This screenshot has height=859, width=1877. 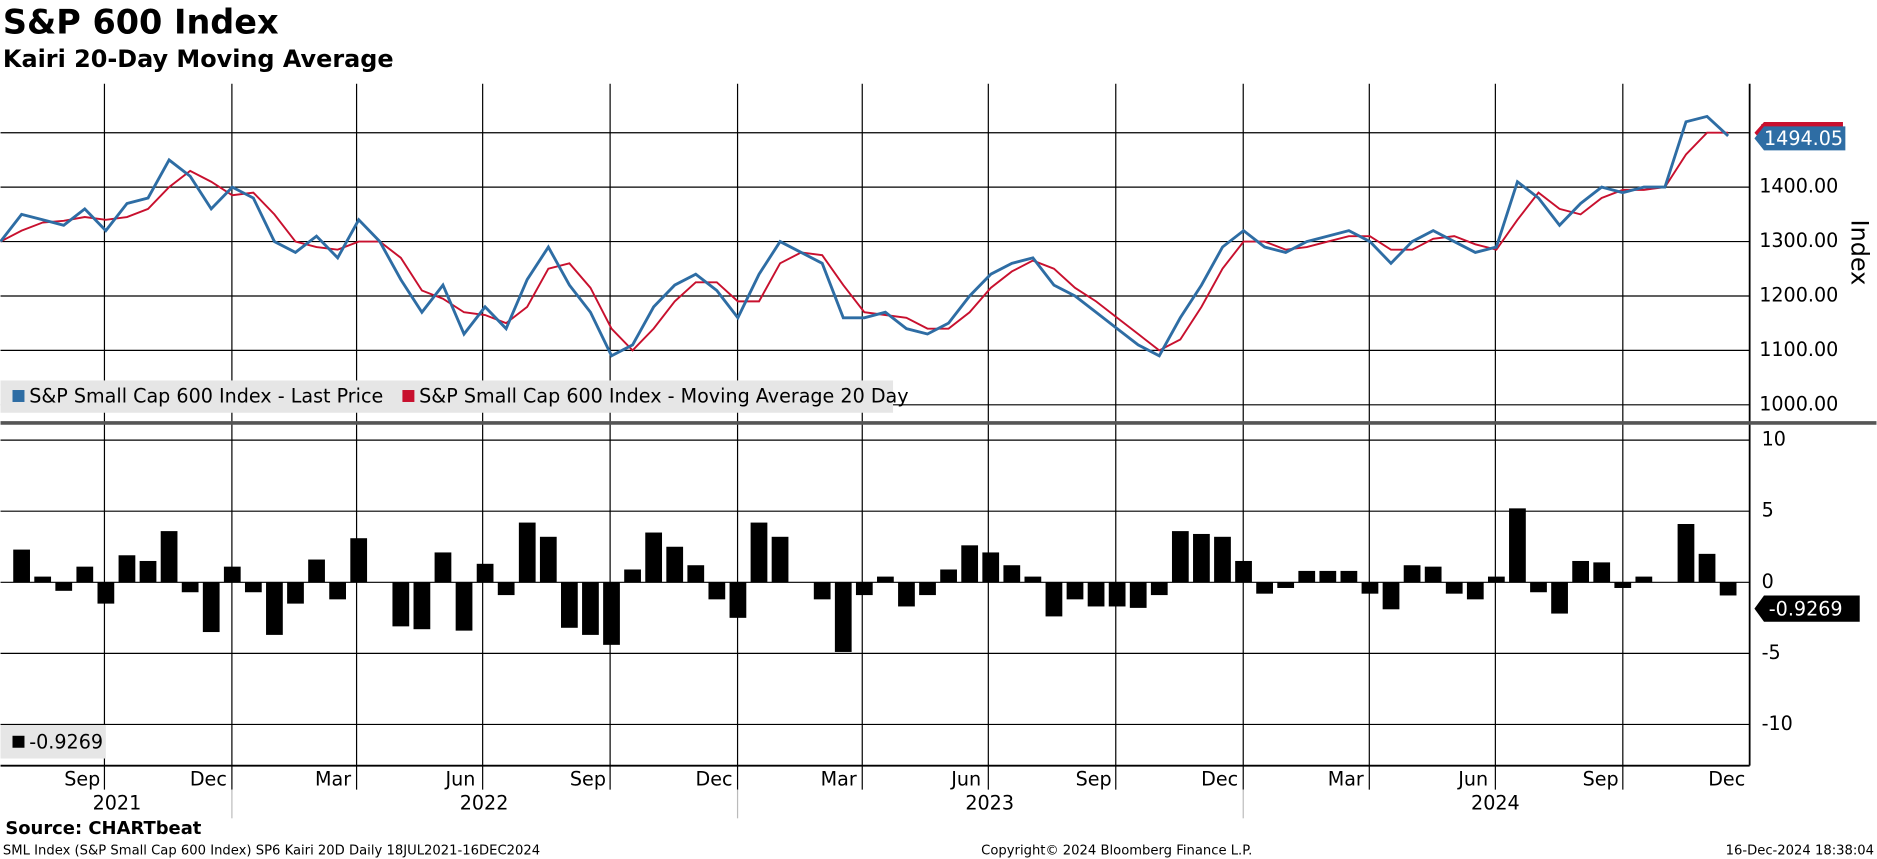 I want to click on y-tick-label: 1300.00, so click(x=1798, y=240).